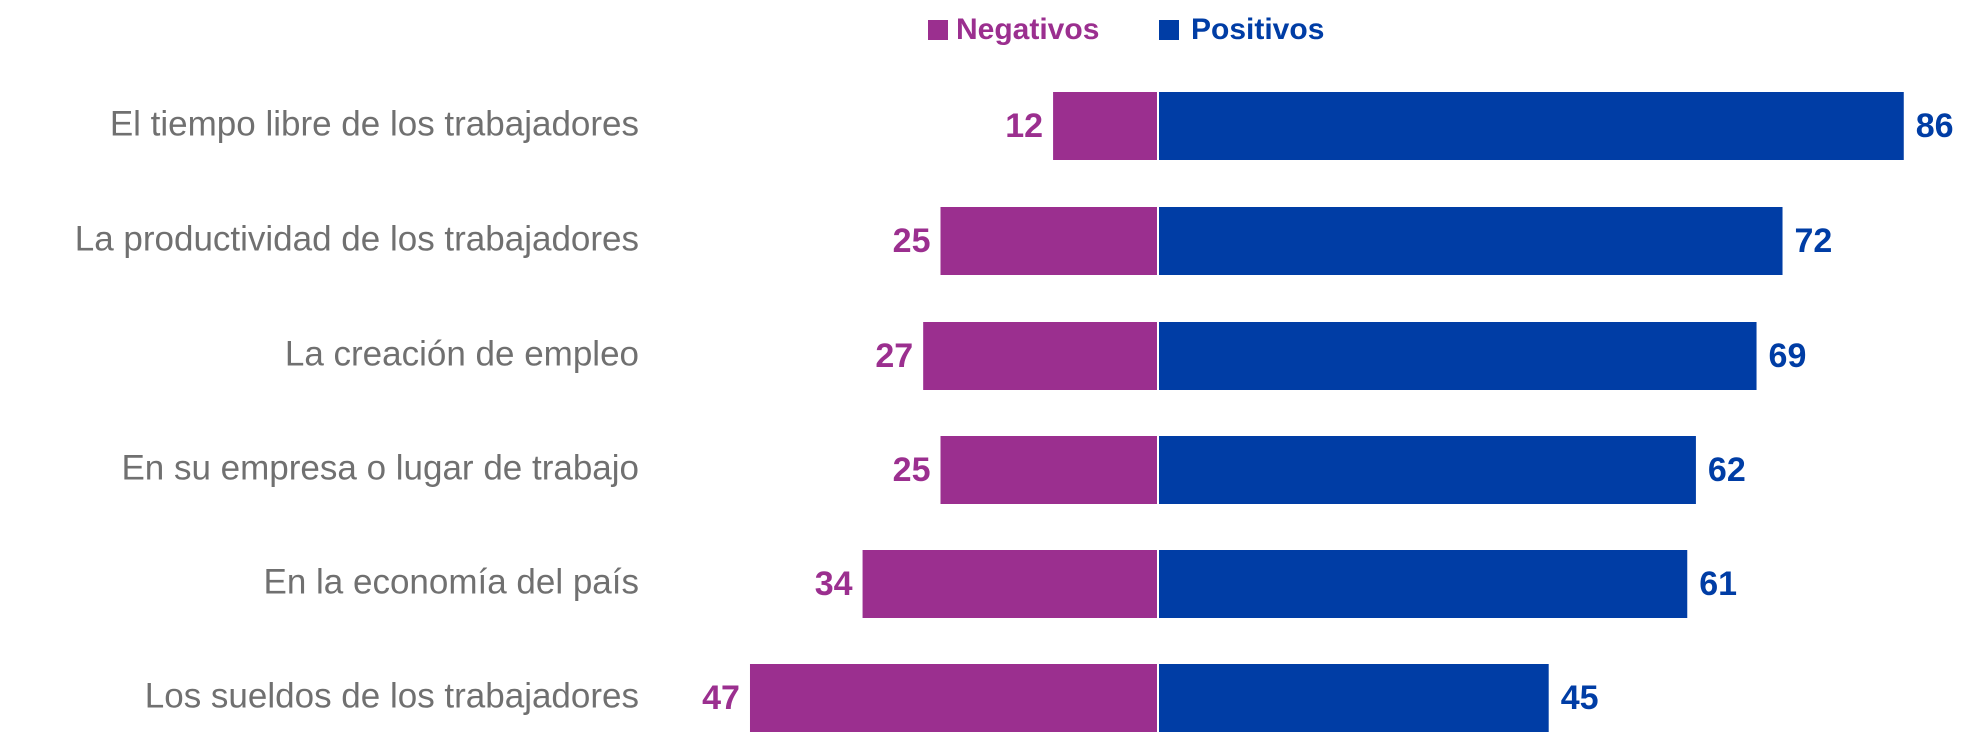 Image resolution: width=1980 pixels, height=744 pixels. I want to click on legend-label: Positivos, so click(1257, 29).